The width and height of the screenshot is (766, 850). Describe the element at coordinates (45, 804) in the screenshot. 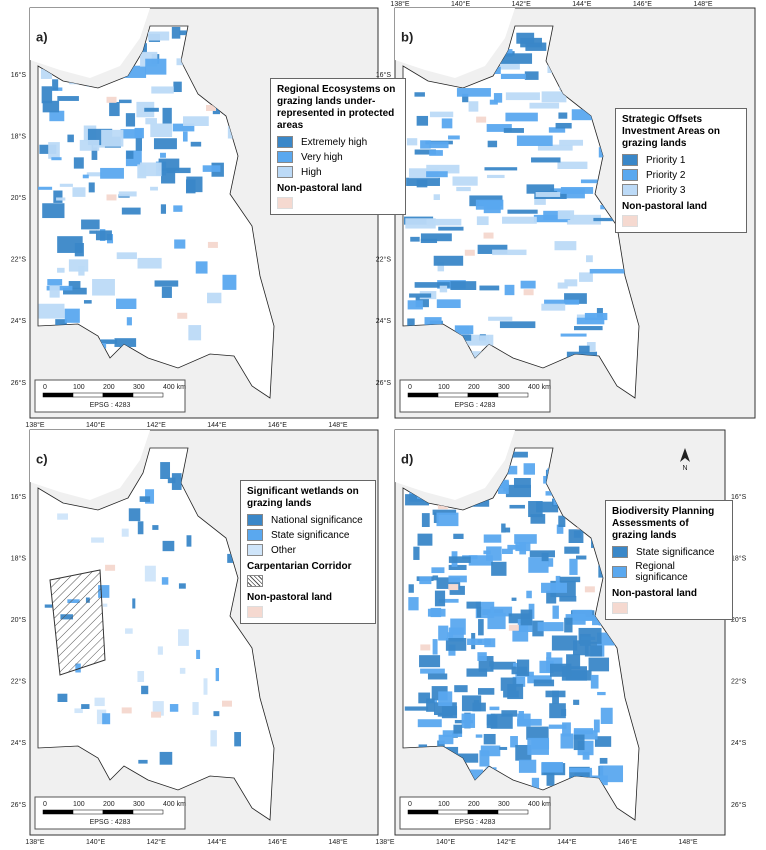

I see `scale-label: 0` at that location.